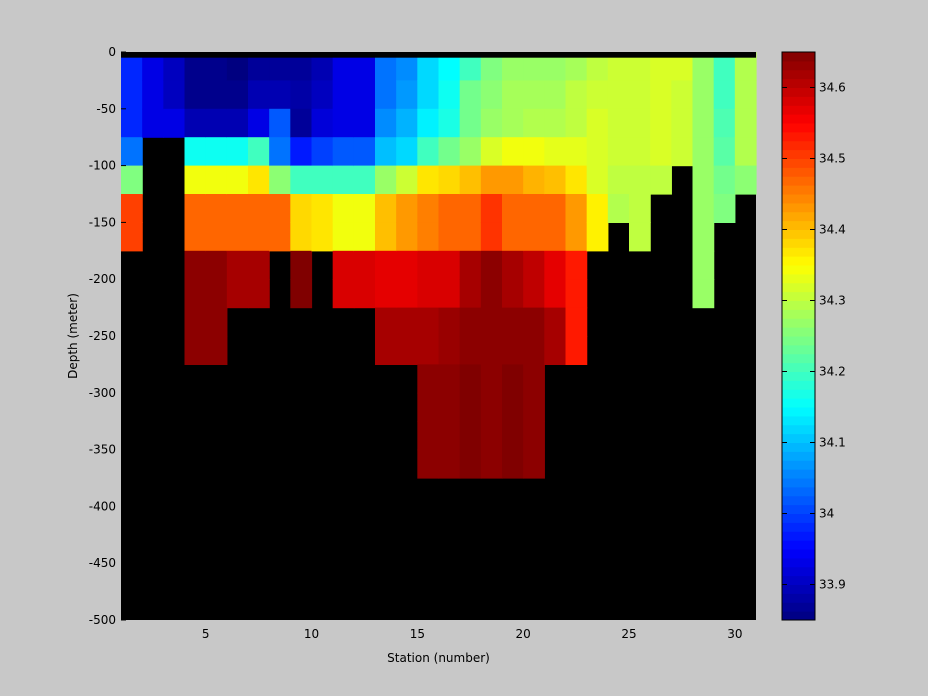 This screenshot has height=696, width=928. Describe the element at coordinates (417, 634) in the screenshot. I see `x-tick-label: 15` at that location.